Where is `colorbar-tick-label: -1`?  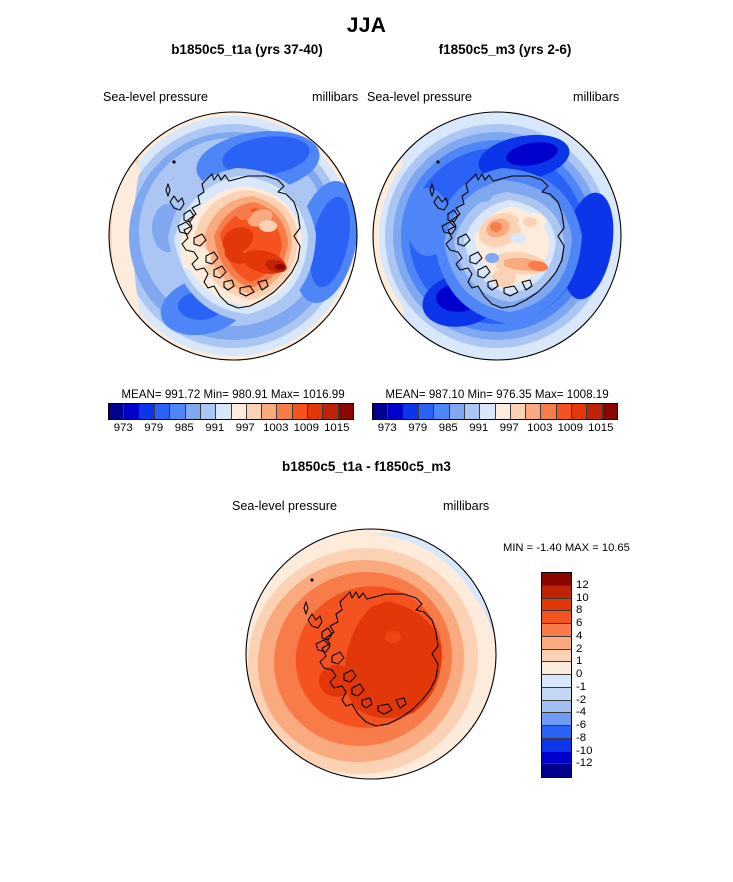 colorbar-tick-label: -1 is located at coordinates (581, 686).